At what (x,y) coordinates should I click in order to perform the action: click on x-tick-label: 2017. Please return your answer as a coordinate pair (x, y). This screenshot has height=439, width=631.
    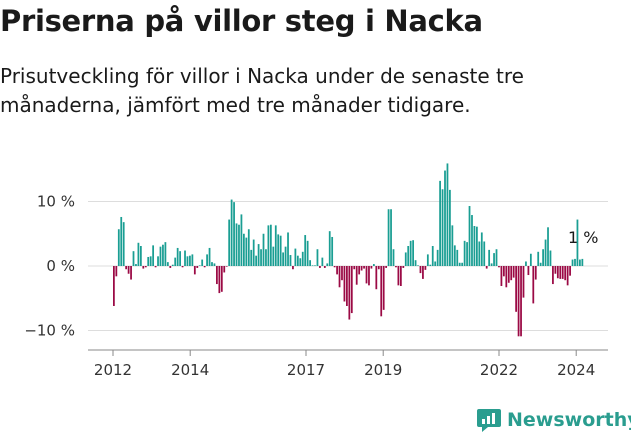
    Looking at the image, I should click on (306, 370).